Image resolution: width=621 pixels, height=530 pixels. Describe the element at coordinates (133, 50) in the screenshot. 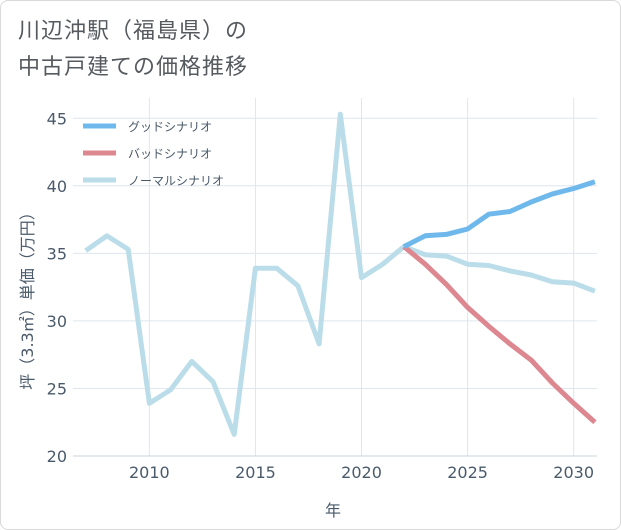

I see `chart-title: 川辺沖駅（福島県）の 中古戸建ての価格推移` at that location.